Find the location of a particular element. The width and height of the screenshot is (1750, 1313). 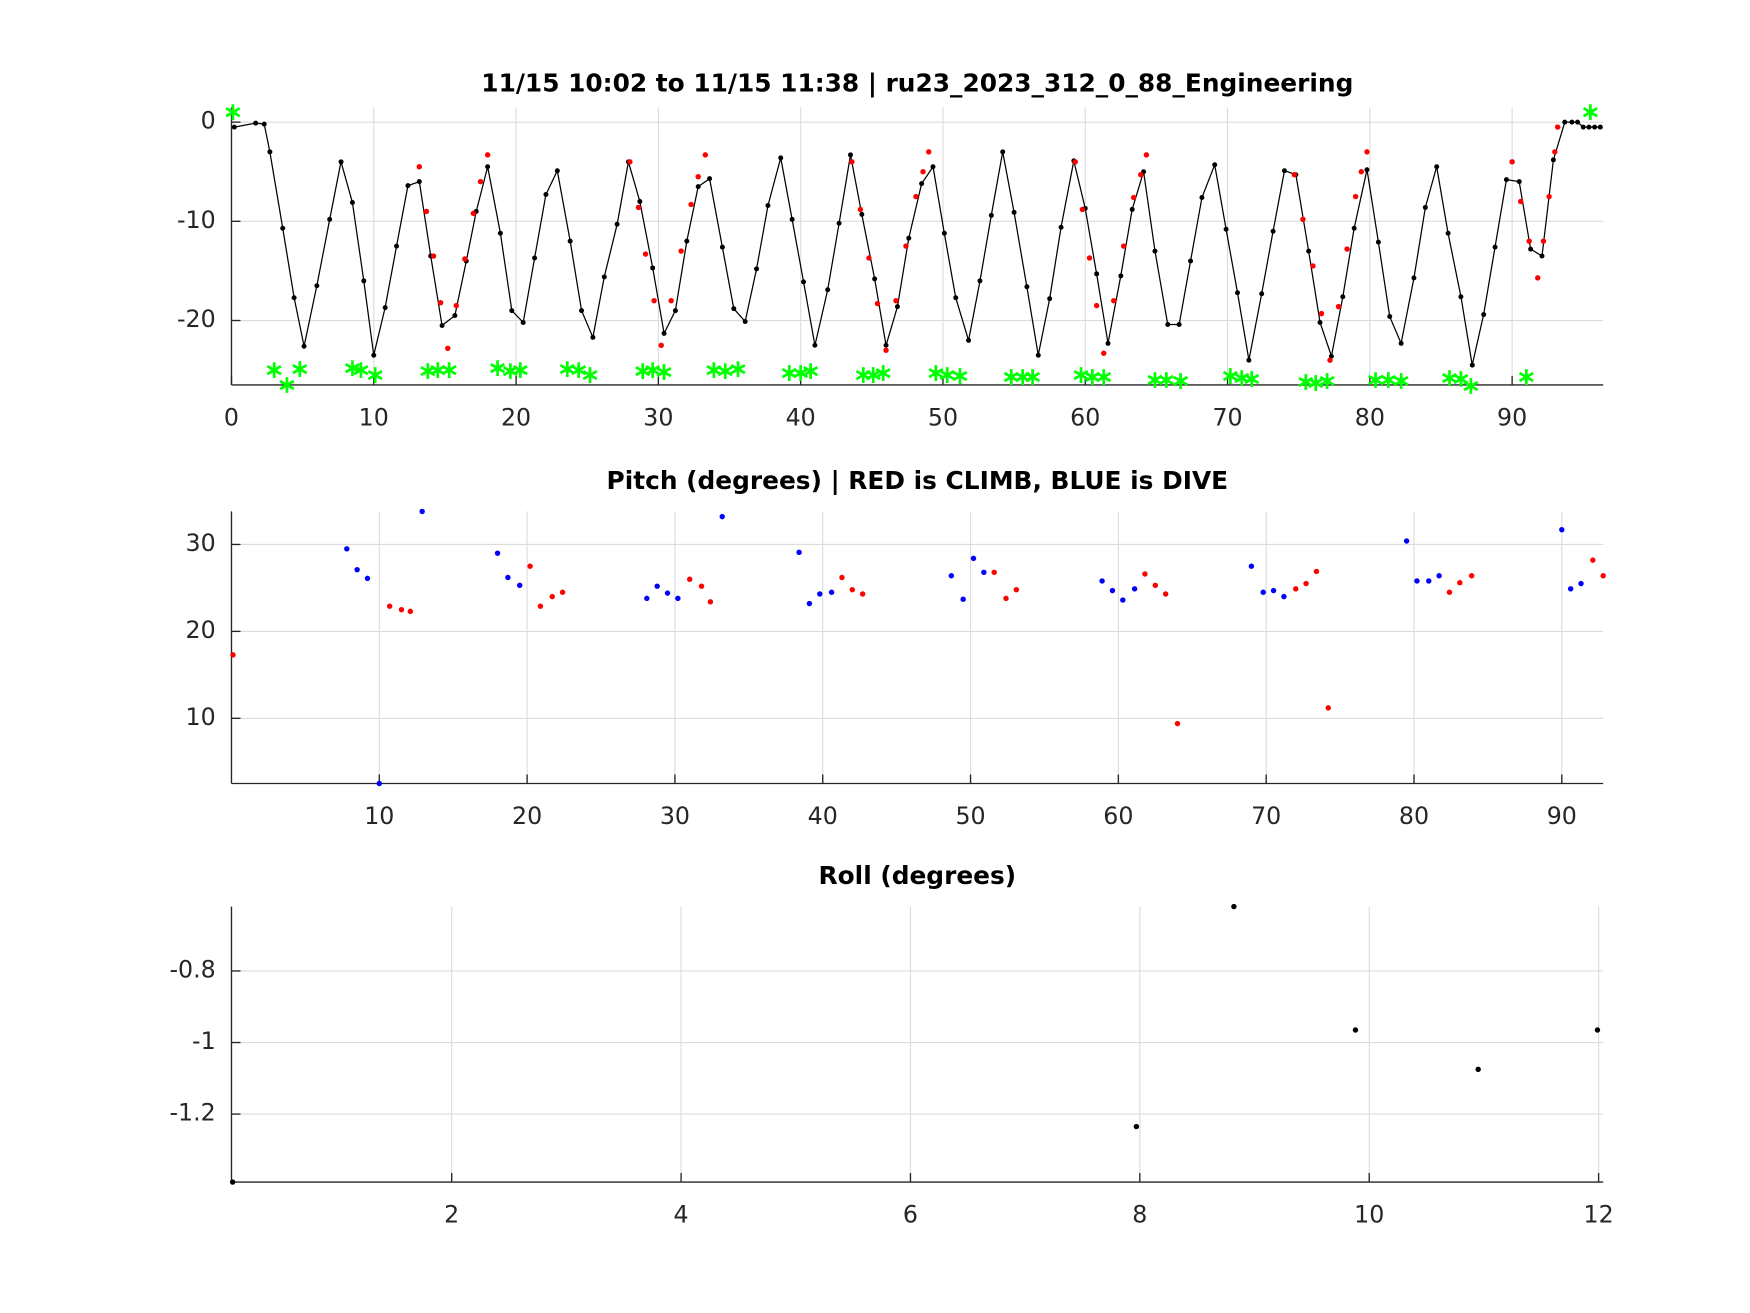

y-tick-label: 20 is located at coordinates (201, 630).